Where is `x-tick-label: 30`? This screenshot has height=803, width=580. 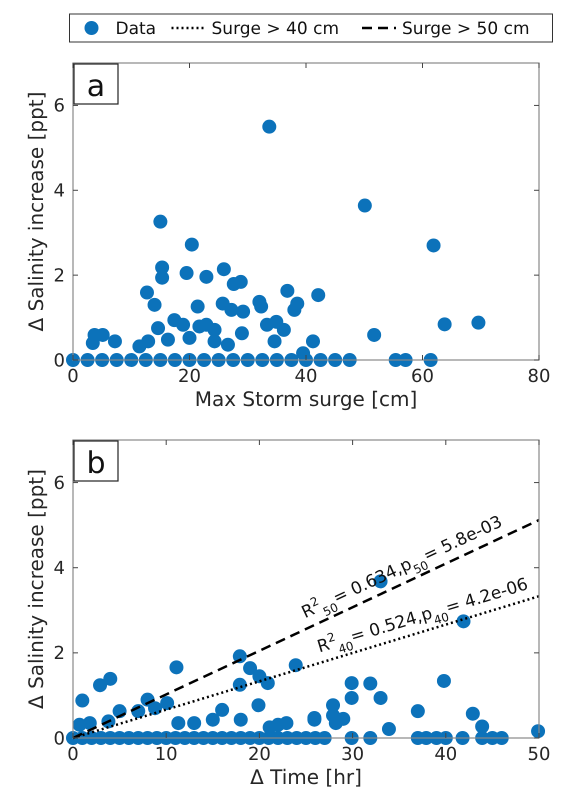 x-tick-label: 30 is located at coordinates (352, 754).